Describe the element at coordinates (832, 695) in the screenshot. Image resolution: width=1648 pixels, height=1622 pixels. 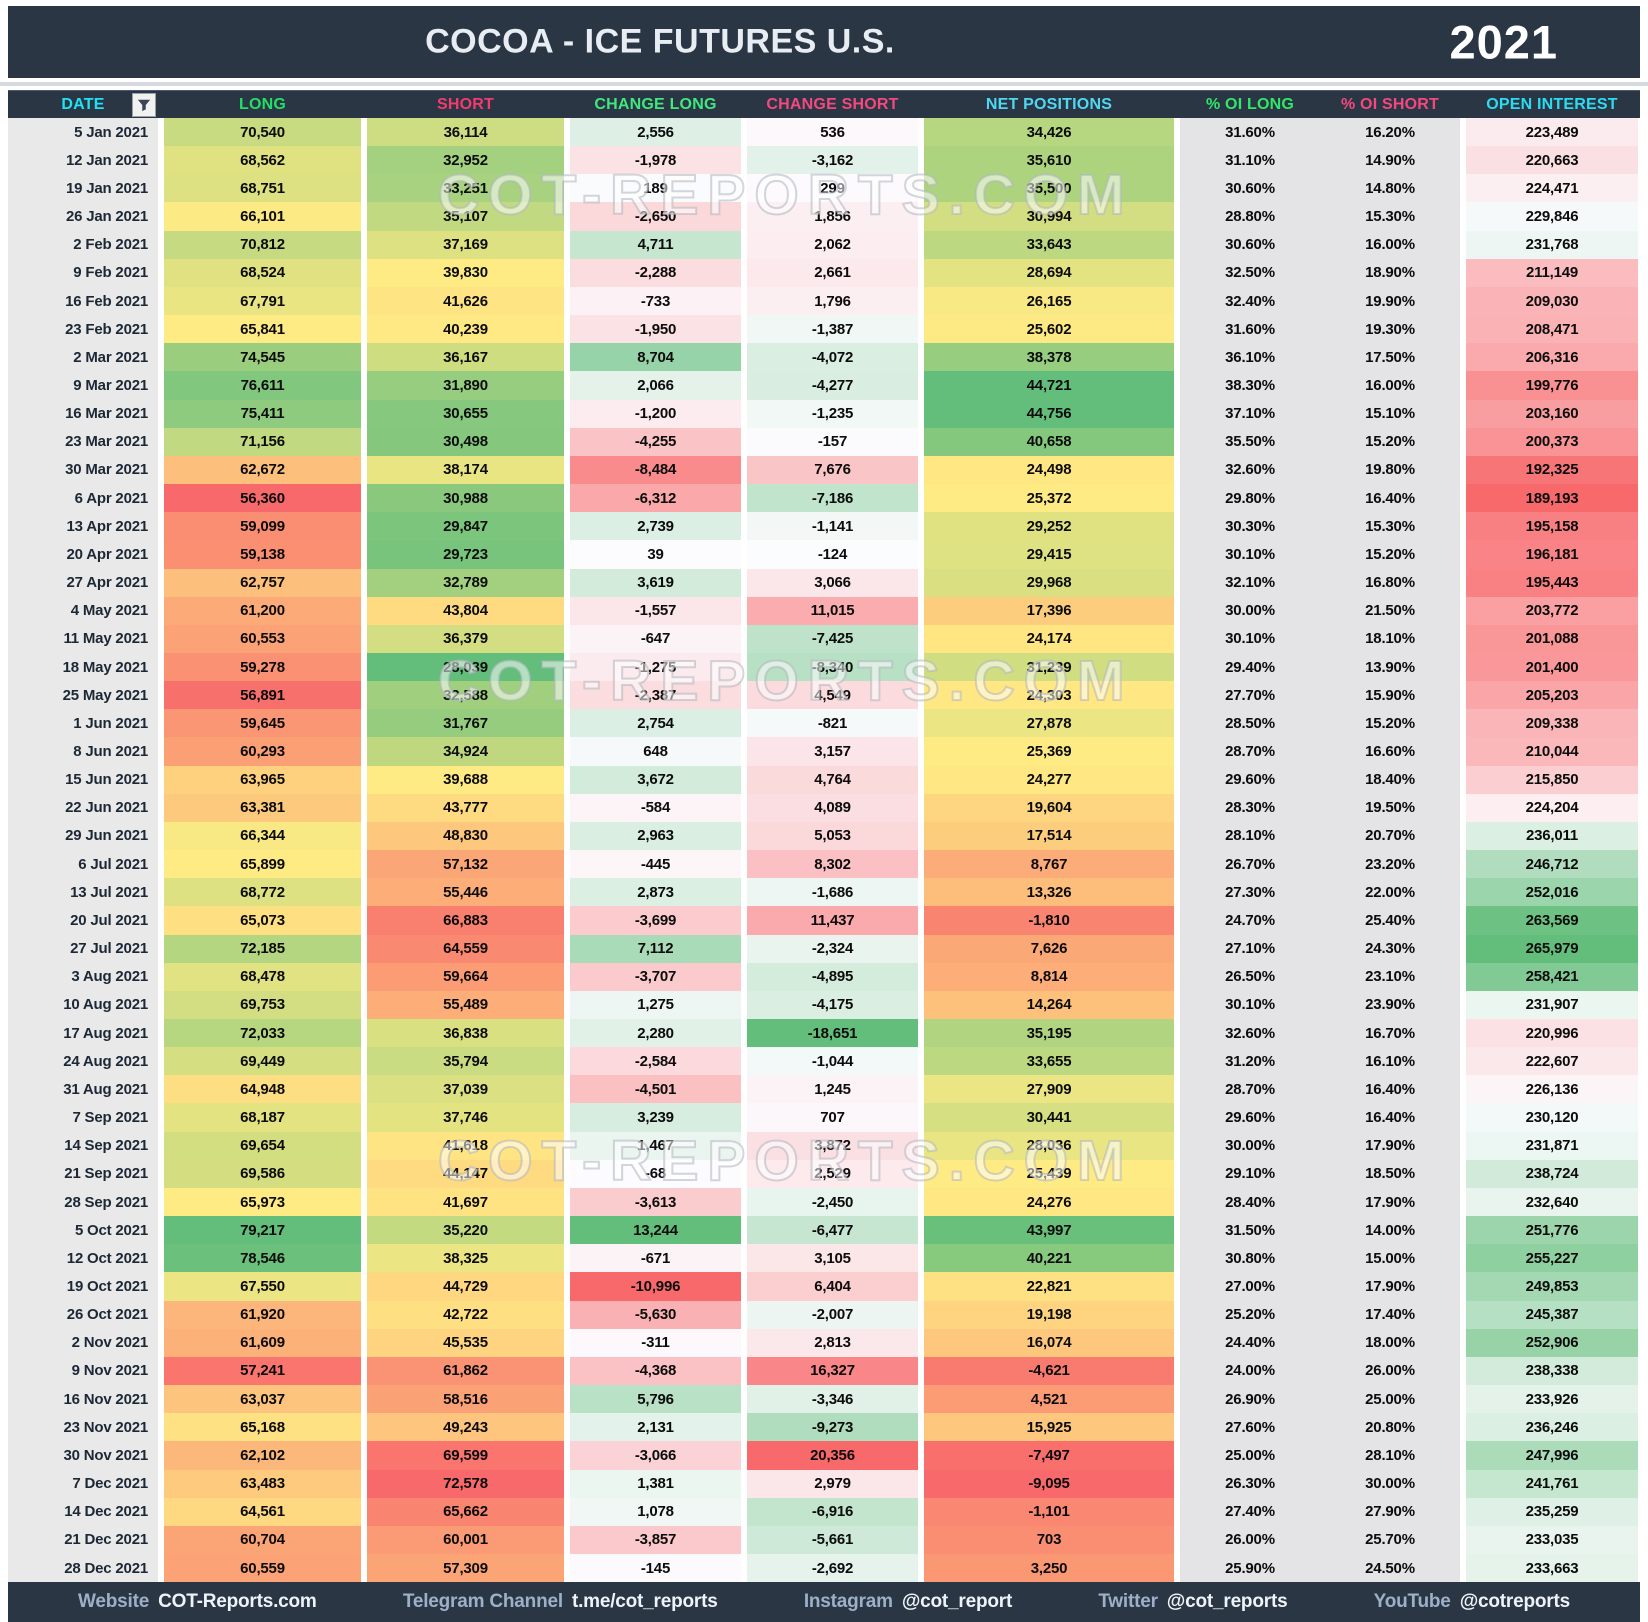
I see `cell-change_short: 4,549` at that location.